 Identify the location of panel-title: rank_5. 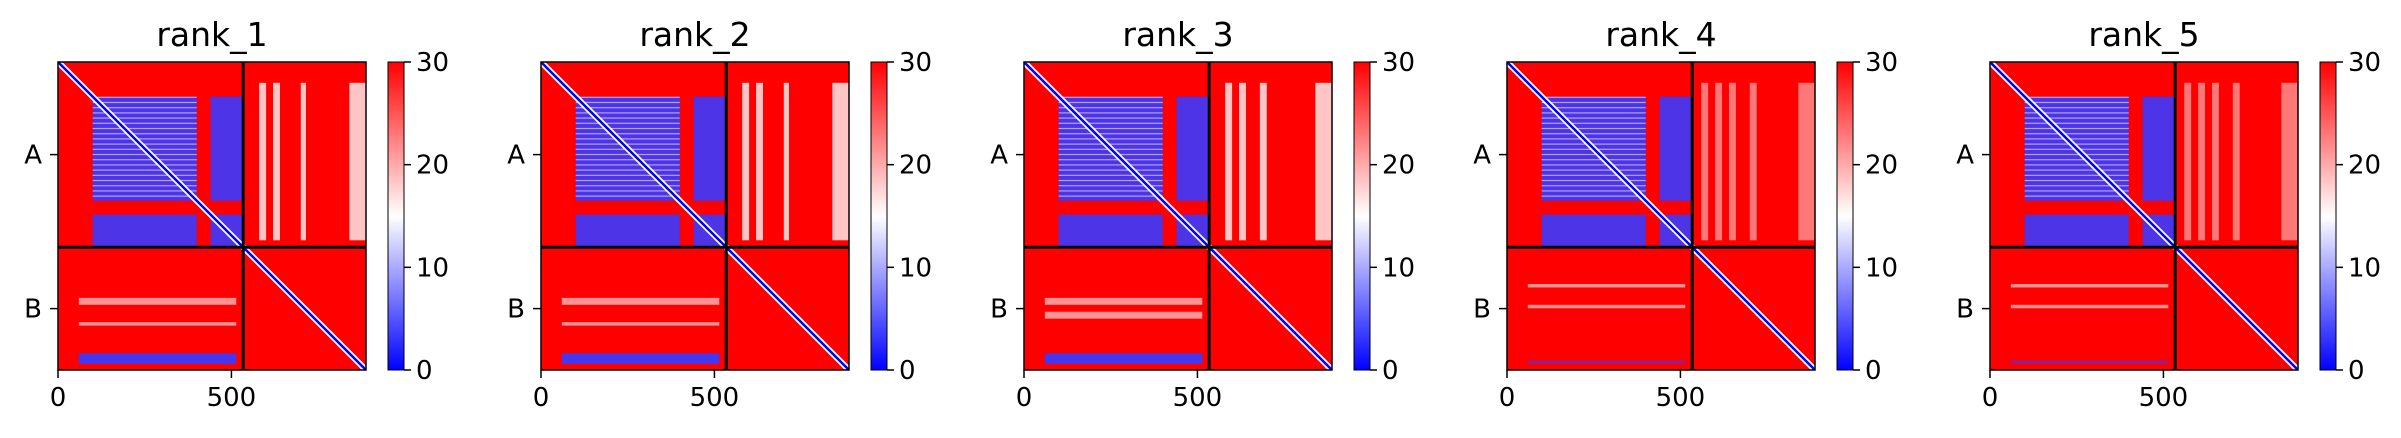
(2143, 34).